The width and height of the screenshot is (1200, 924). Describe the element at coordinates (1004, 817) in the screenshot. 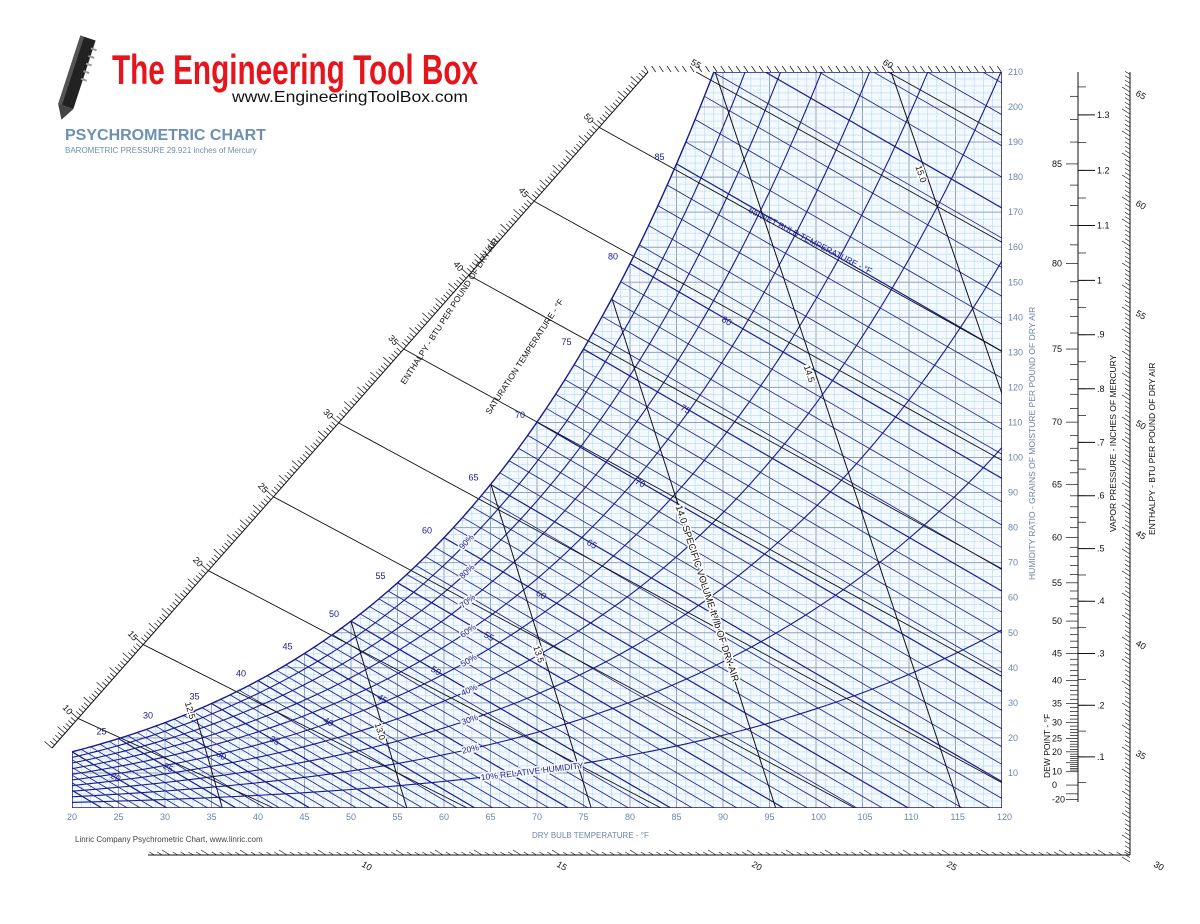

I see `x-tick-label: 120` at that location.